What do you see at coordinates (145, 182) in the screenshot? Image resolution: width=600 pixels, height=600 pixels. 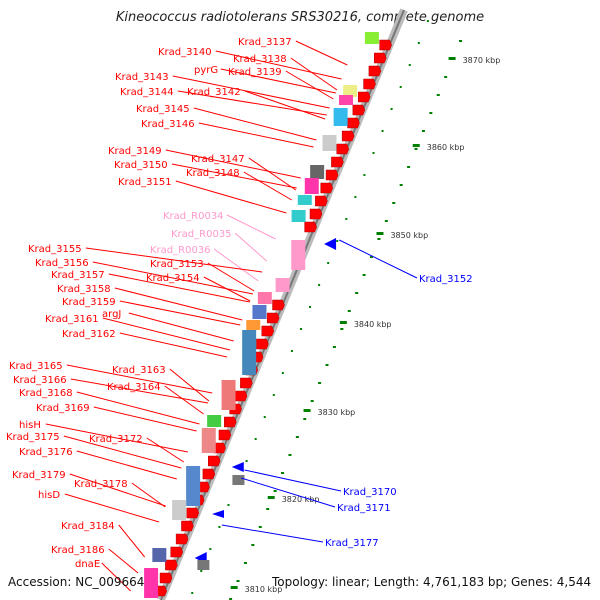 I see `gene-label: Krad_3151` at bounding box center [145, 182].